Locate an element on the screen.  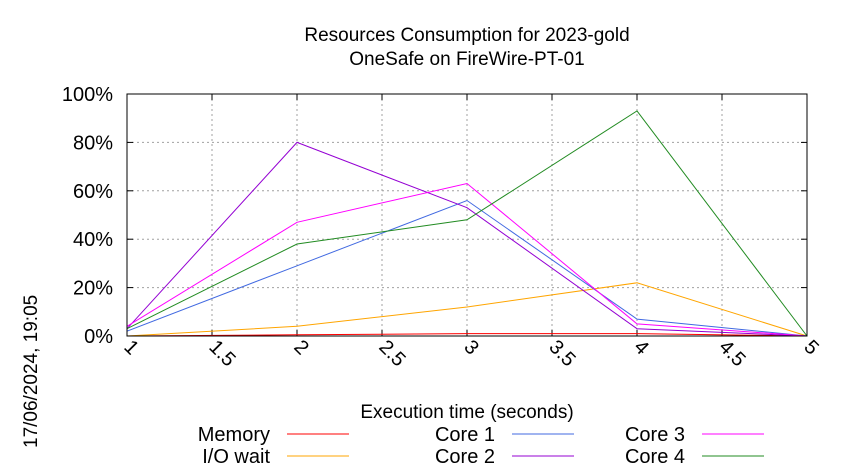
legend-label: Core 2 is located at coordinates (465, 457).